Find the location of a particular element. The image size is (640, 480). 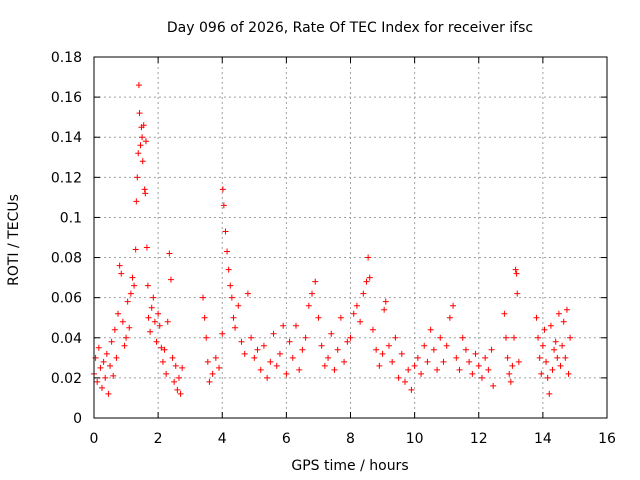

y-tick-label: 0.08 is located at coordinates (66, 259).